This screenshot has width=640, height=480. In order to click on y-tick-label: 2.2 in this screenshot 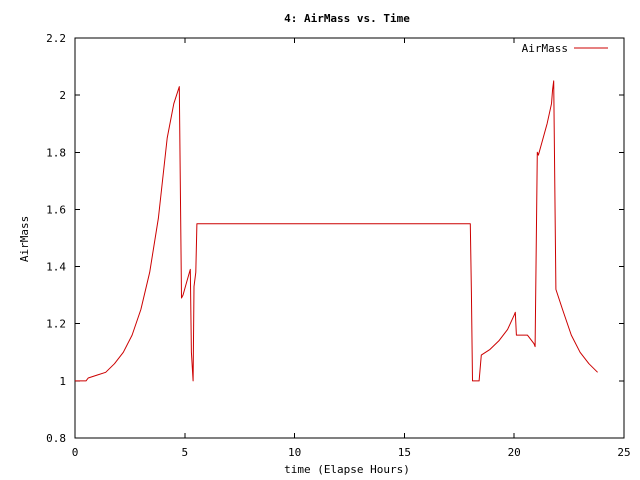, I will do `click(56, 38)`.